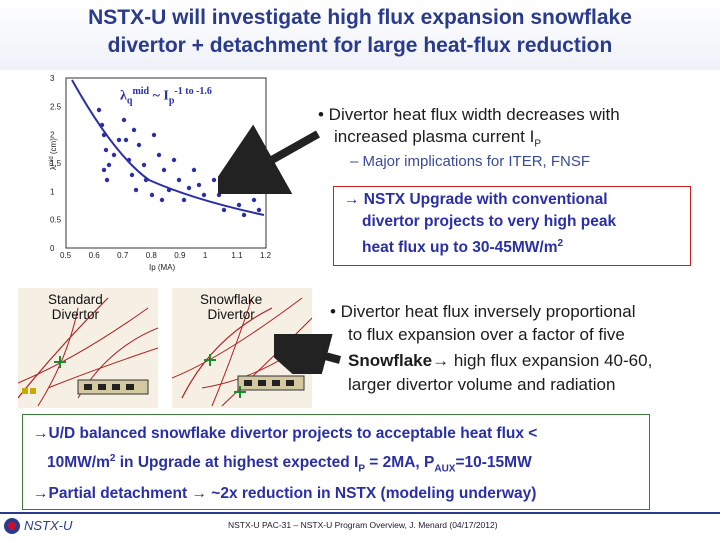 The image size is (720, 542). What do you see at coordinates (95, 255) in the screenshot?
I see `x-tick-label: 0.6` at bounding box center [95, 255].